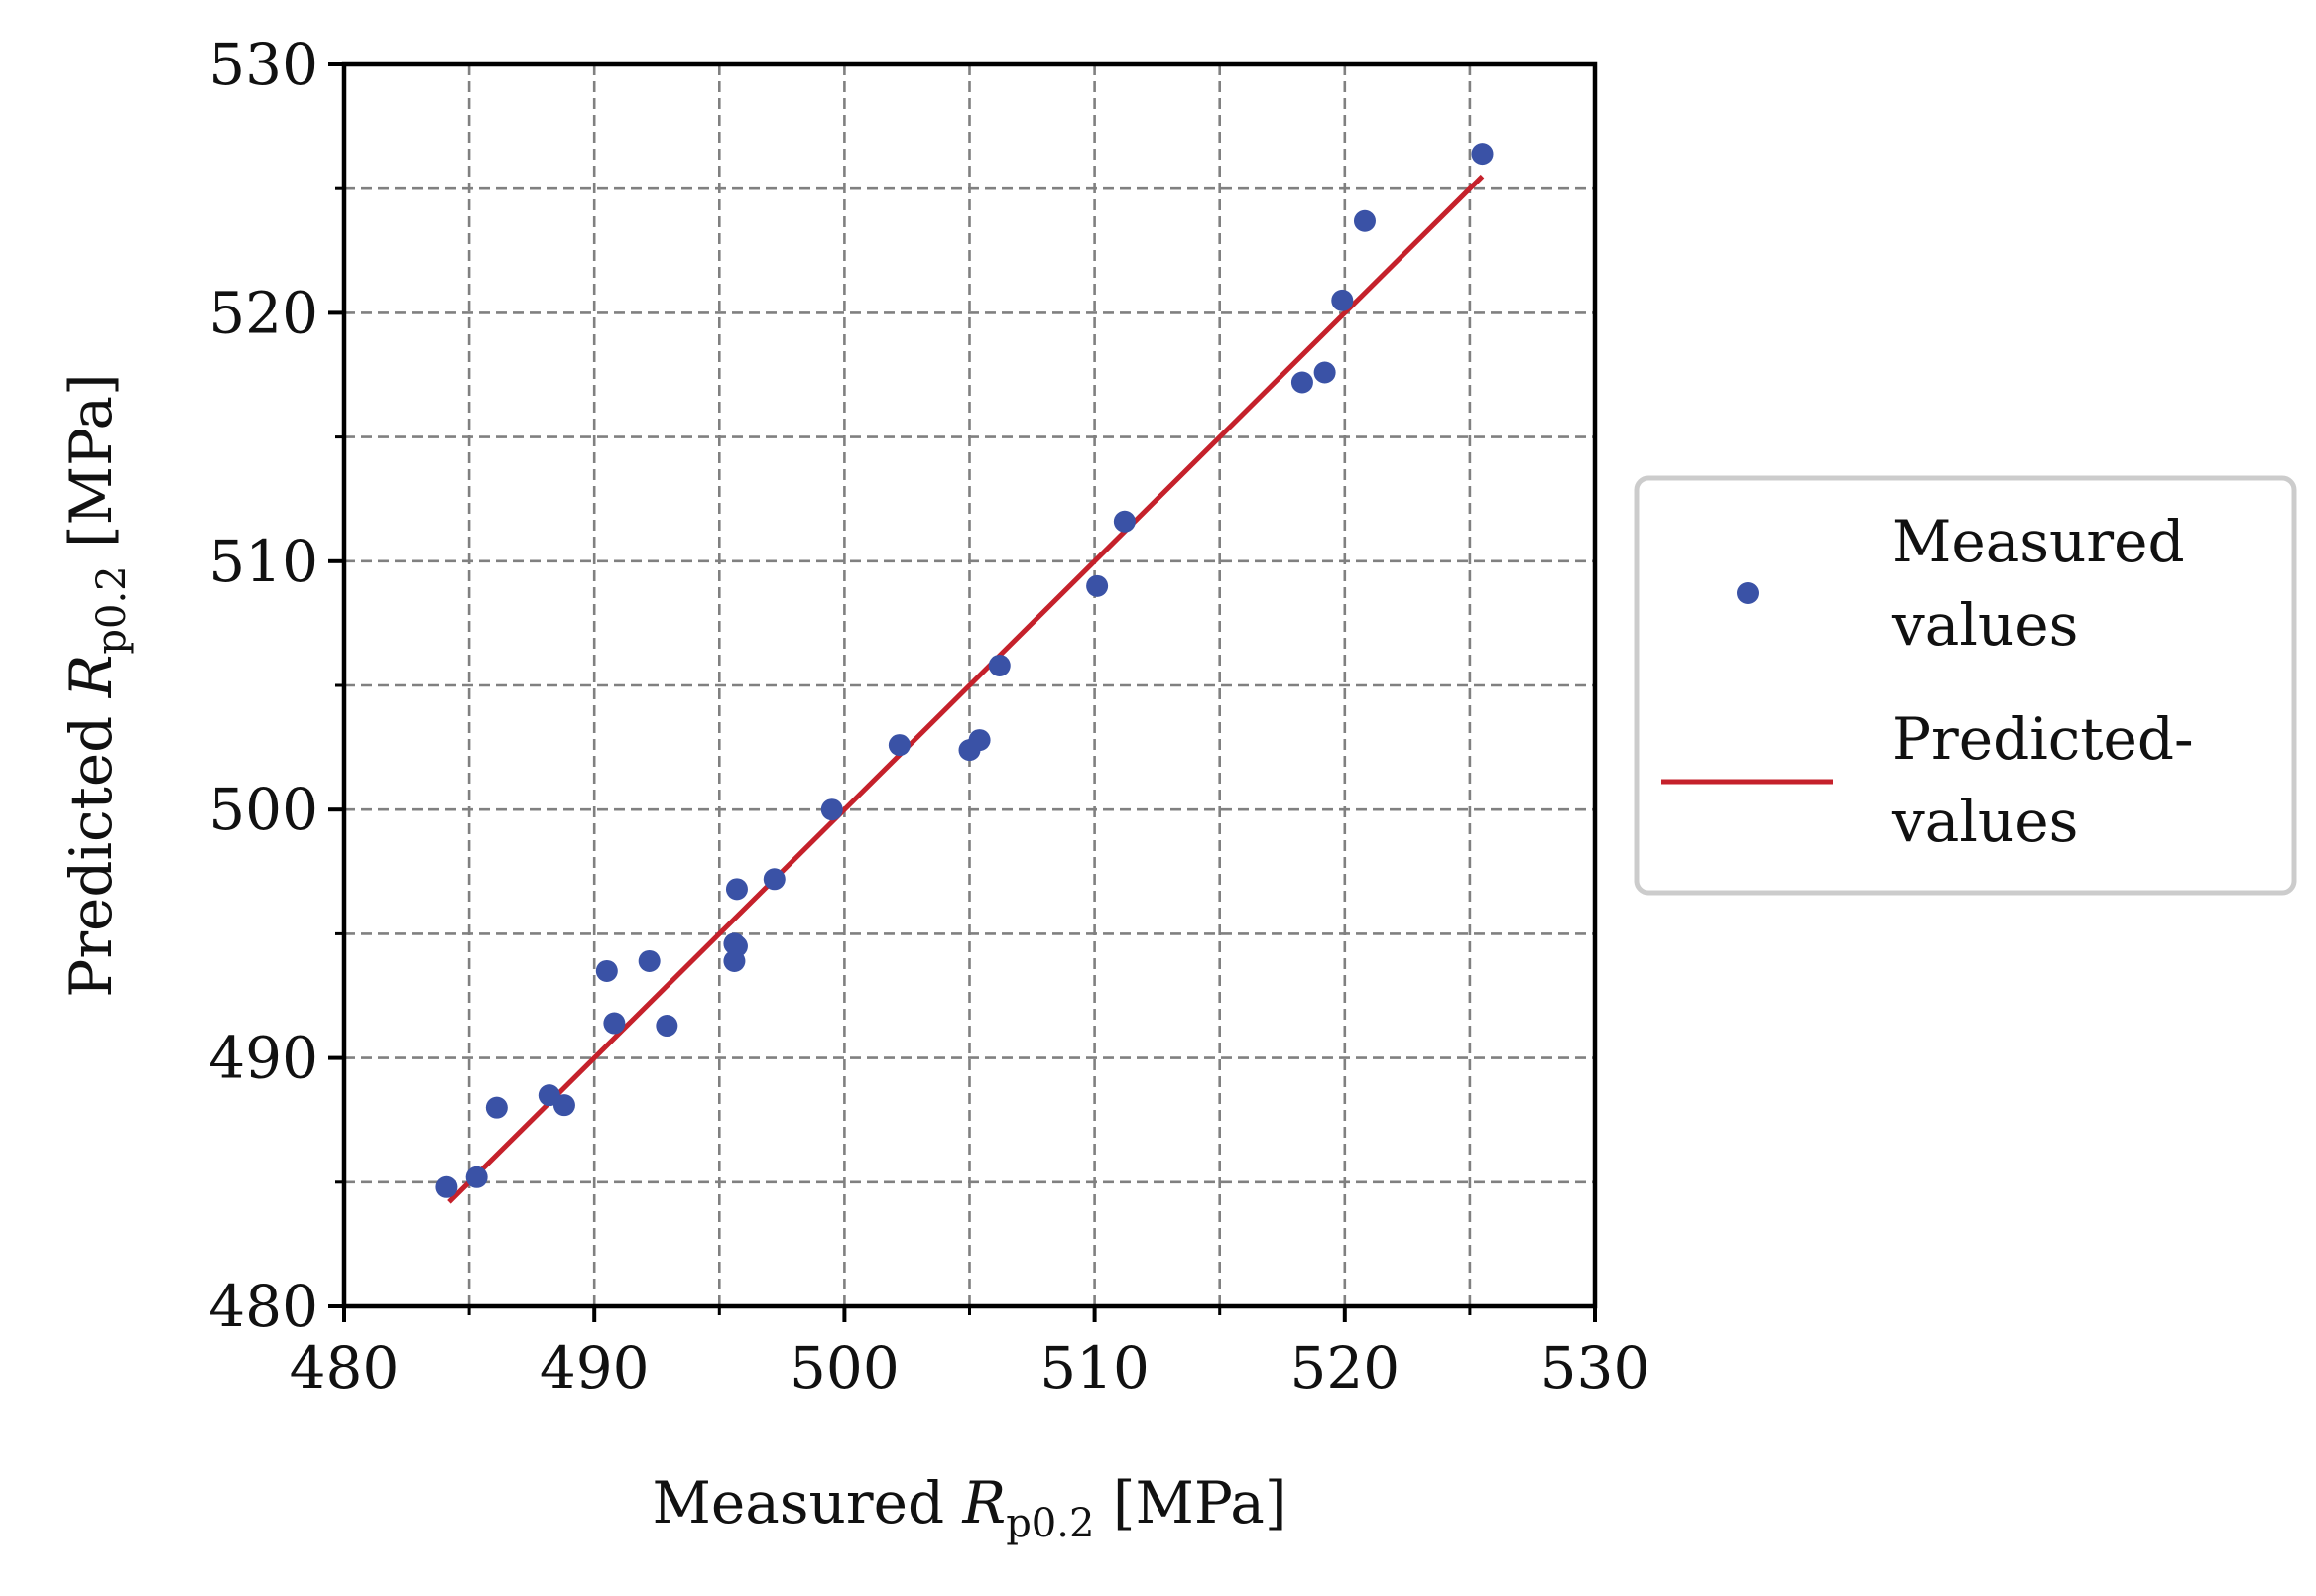 The image size is (2316, 1596). What do you see at coordinates (2047, 584) in the screenshot?
I see `legend-label-measured: Measured values` at bounding box center [2047, 584].